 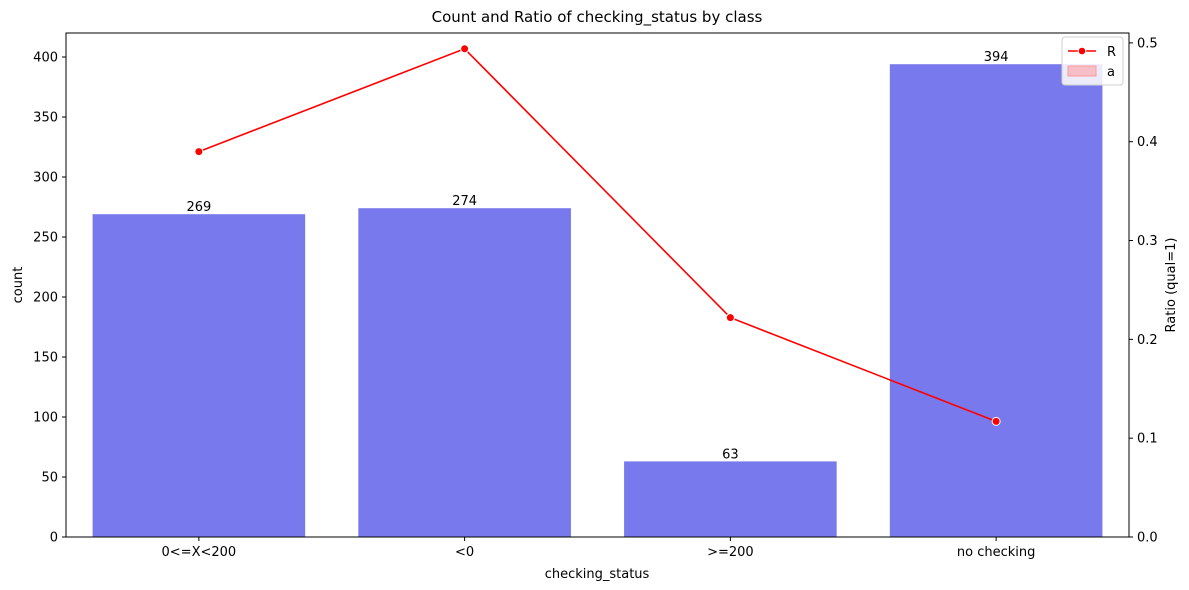 I want to click on y2-tick-label-5: 0.5, so click(x=1147, y=43).